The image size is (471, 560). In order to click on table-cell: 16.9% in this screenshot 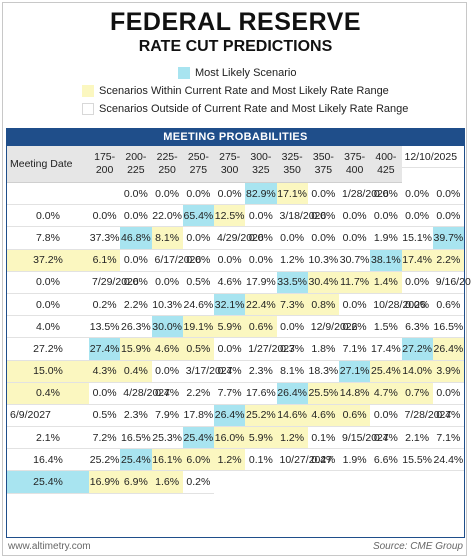, I will do `click(105, 482)`.